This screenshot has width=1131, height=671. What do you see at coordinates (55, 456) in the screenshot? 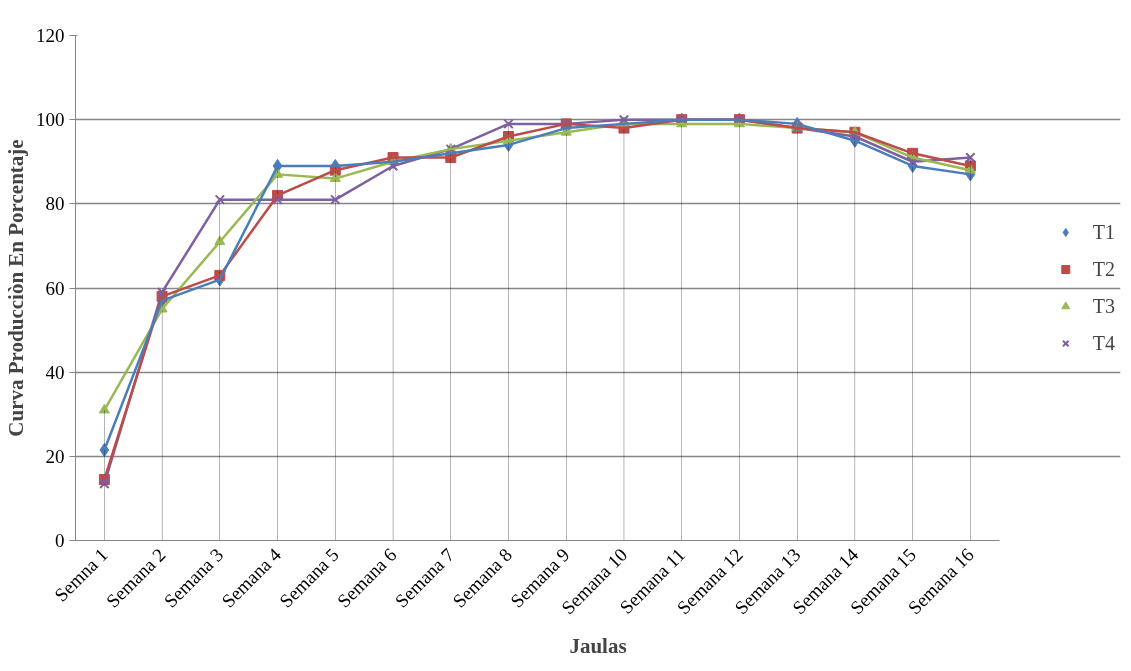
I see `y-tick-label: 20` at bounding box center [55, 456].